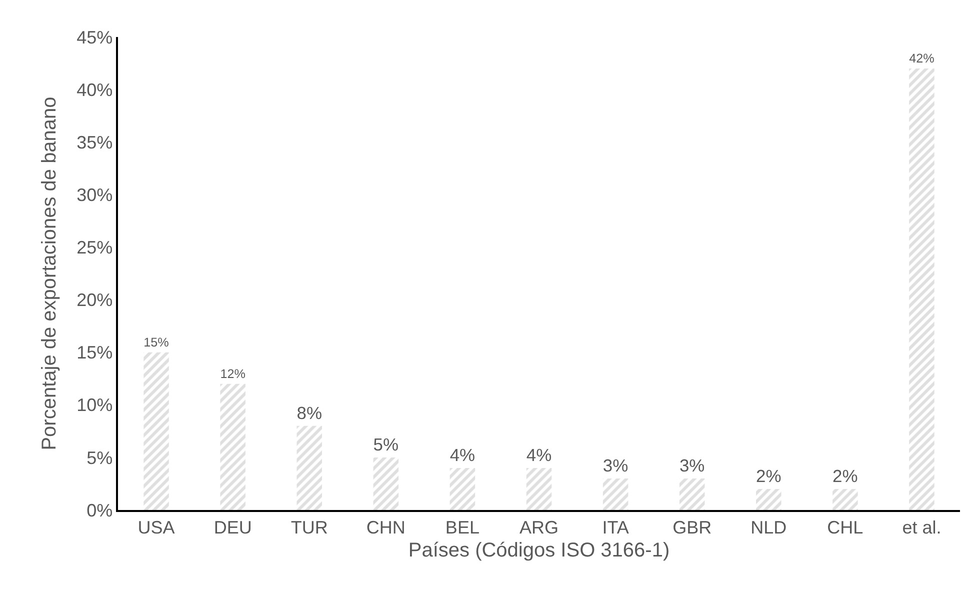  What do you see at coordinates (94, 300) in the screenshot?
I see `y-tick-label: 20%` at bounding box center [94, 300].